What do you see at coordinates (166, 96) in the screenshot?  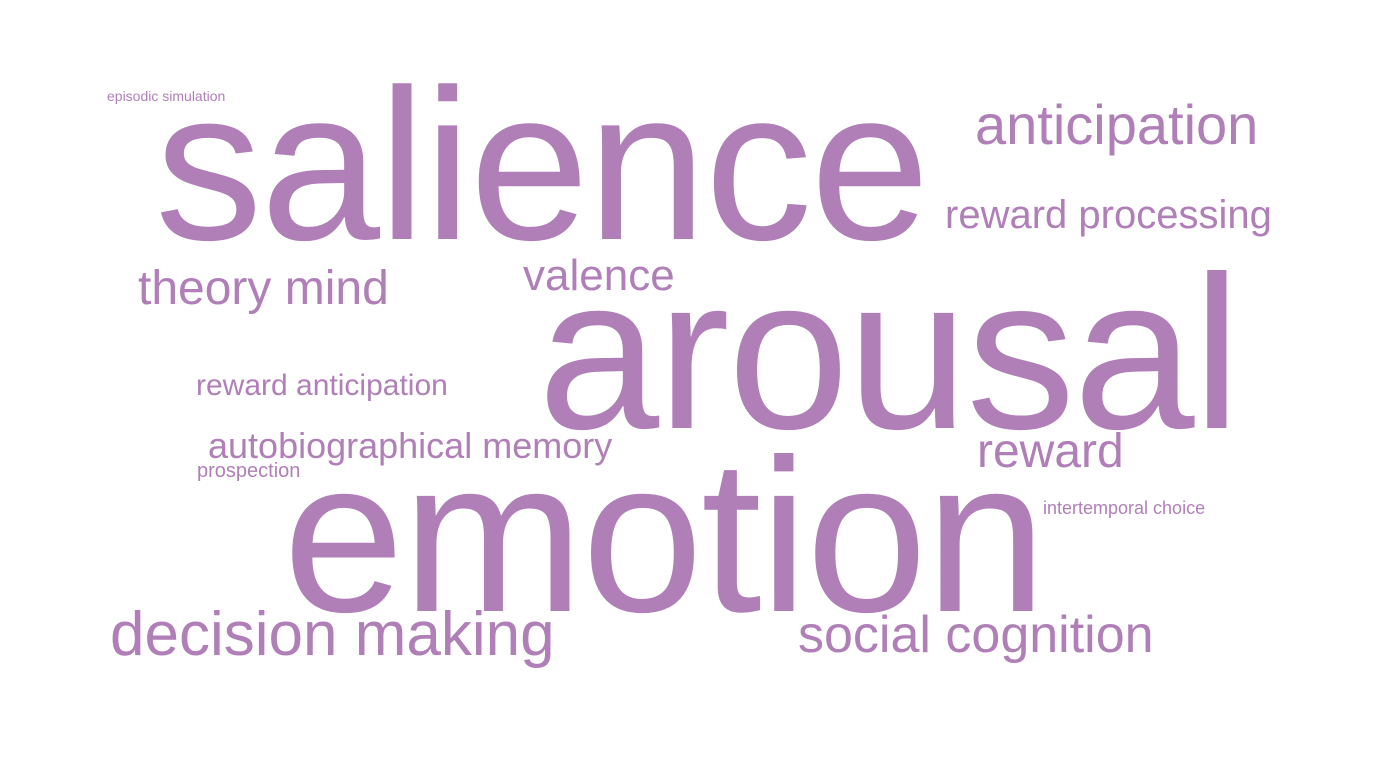 I see `word-episodic-simulation: episodic simulation` at bounding box center [166, 96].